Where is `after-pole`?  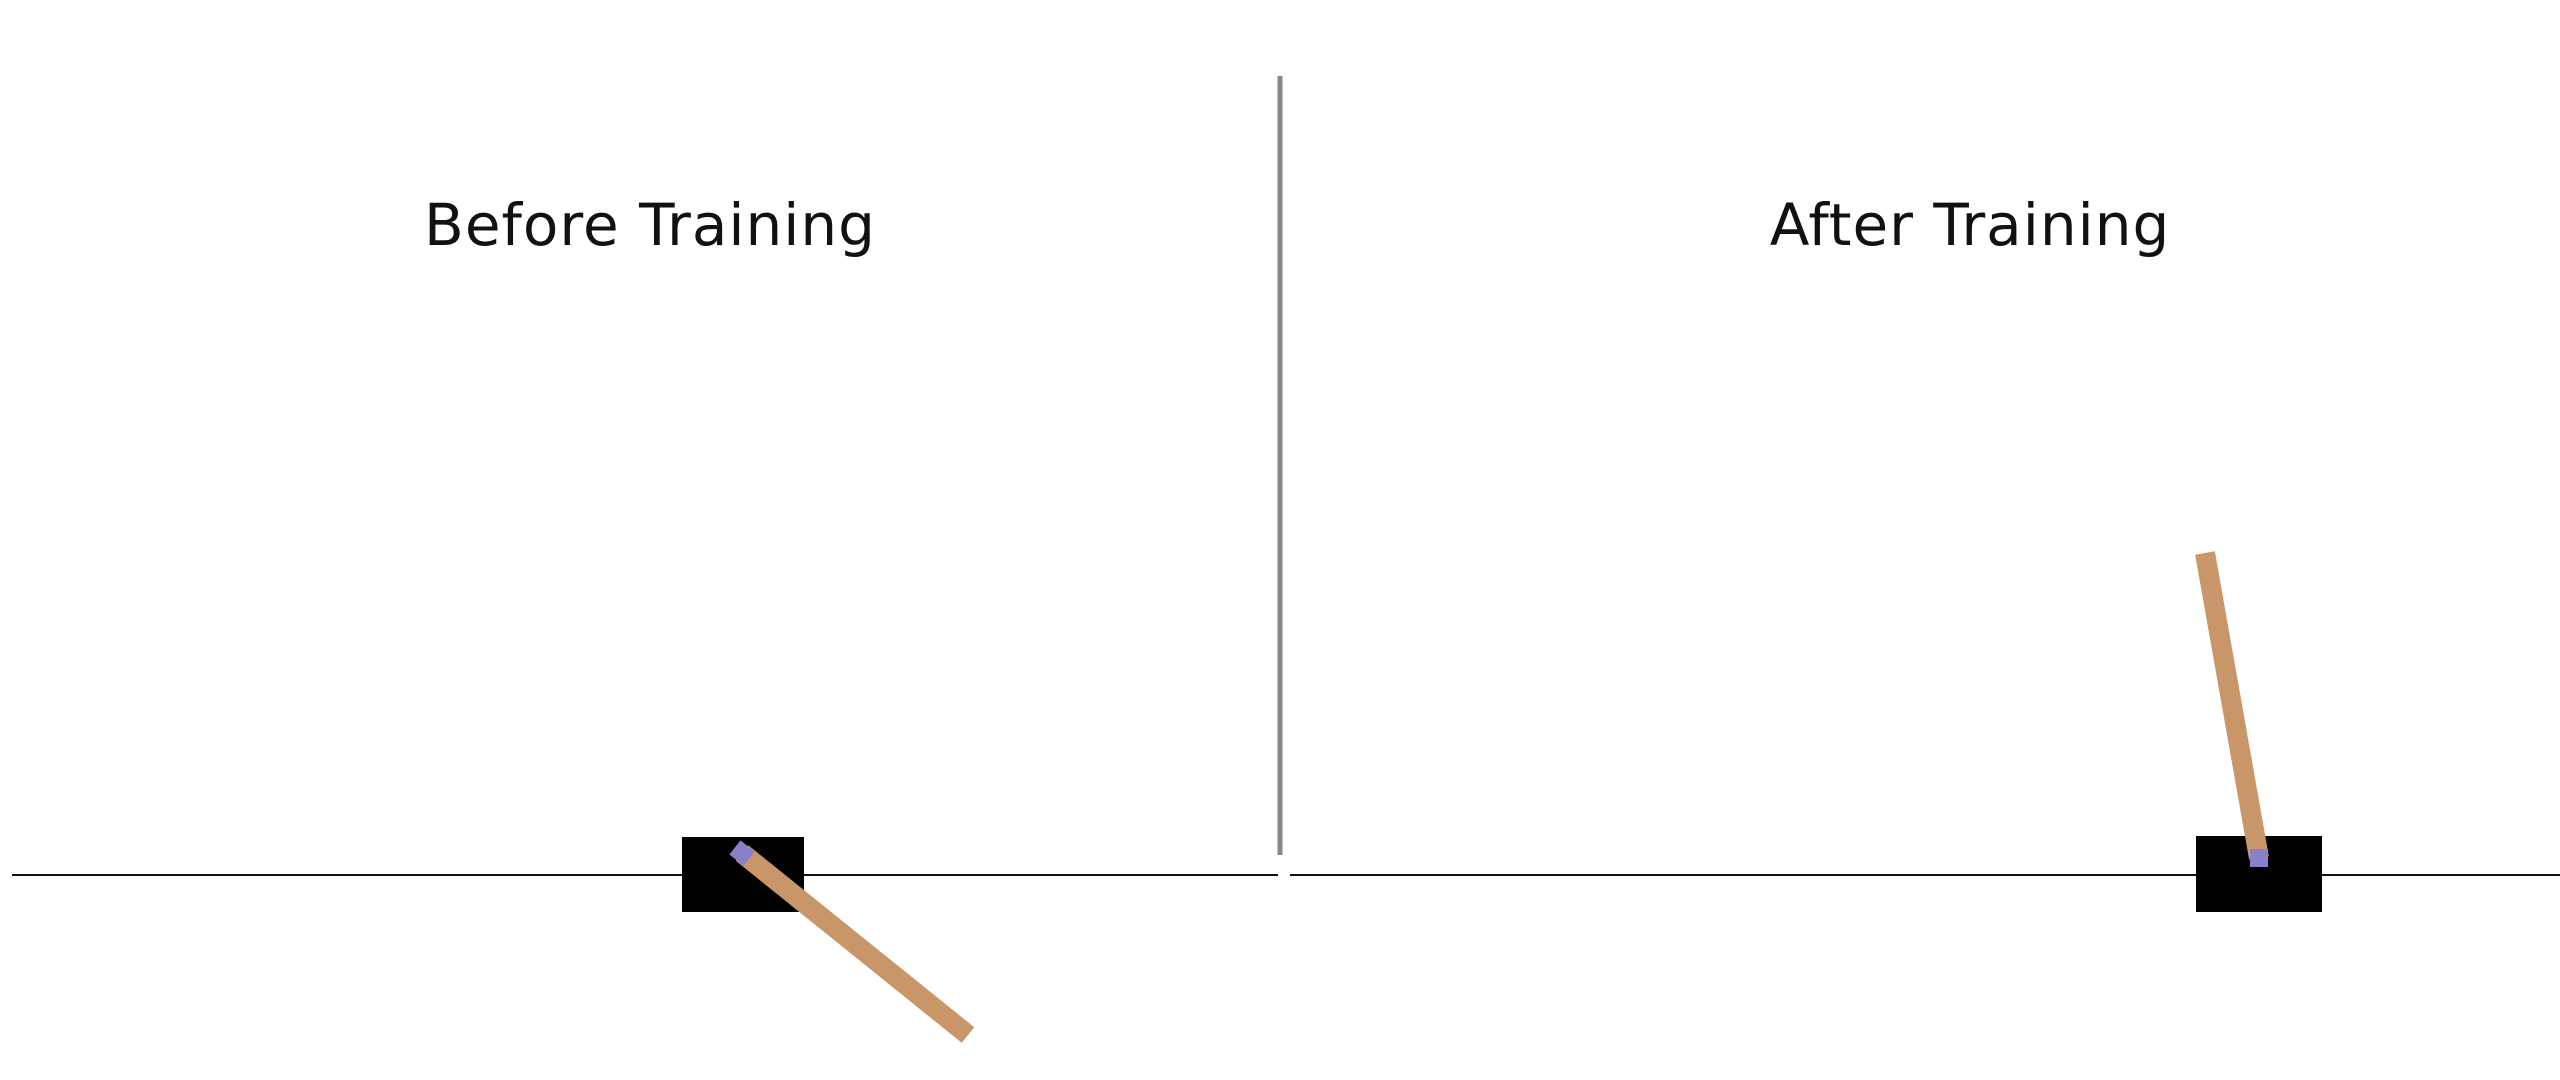 after-pole is located at coordinates (2232, 705).